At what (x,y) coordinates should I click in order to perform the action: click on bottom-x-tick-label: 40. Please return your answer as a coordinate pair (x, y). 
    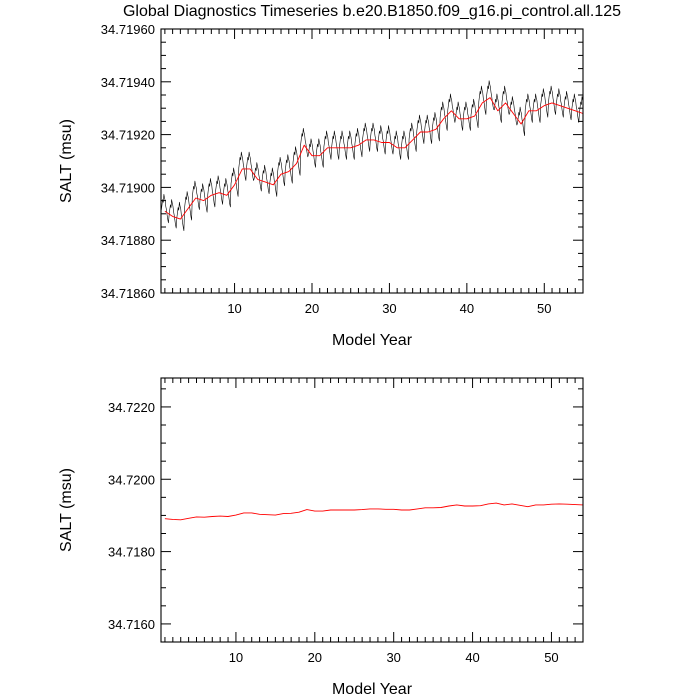
    Looking at the image, I should click on (472, 657).